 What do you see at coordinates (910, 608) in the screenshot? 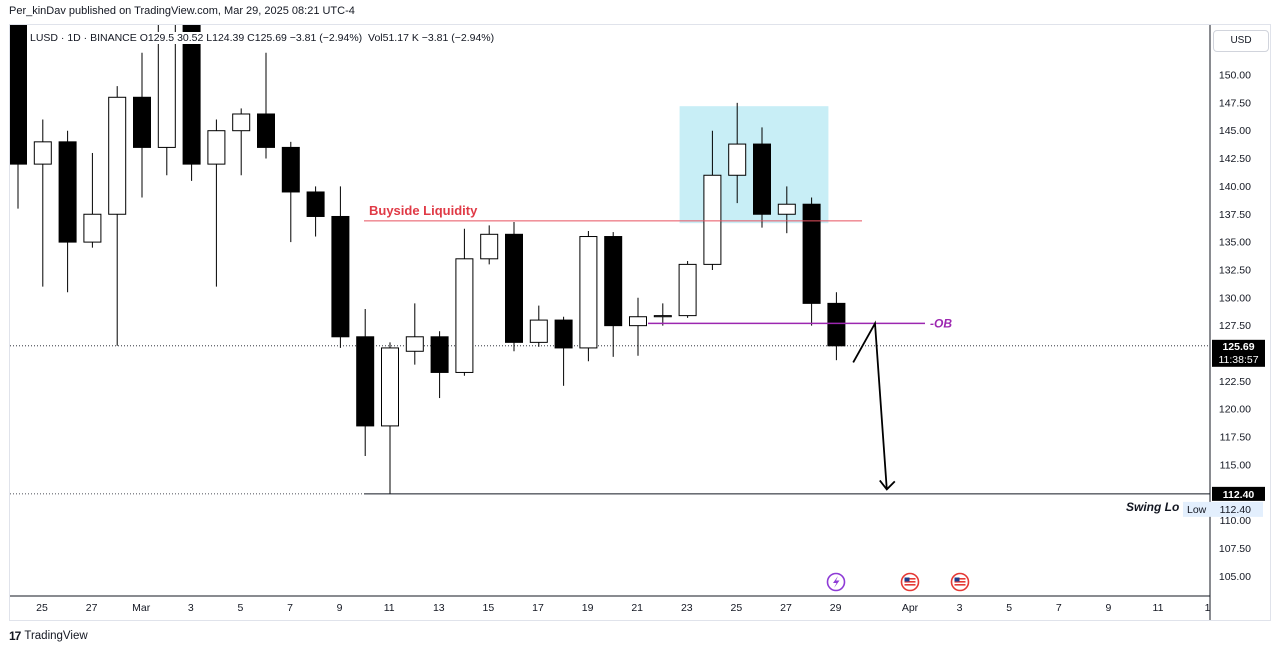
I see `time-tick-label: Apr` at bounding box center [910, 608].